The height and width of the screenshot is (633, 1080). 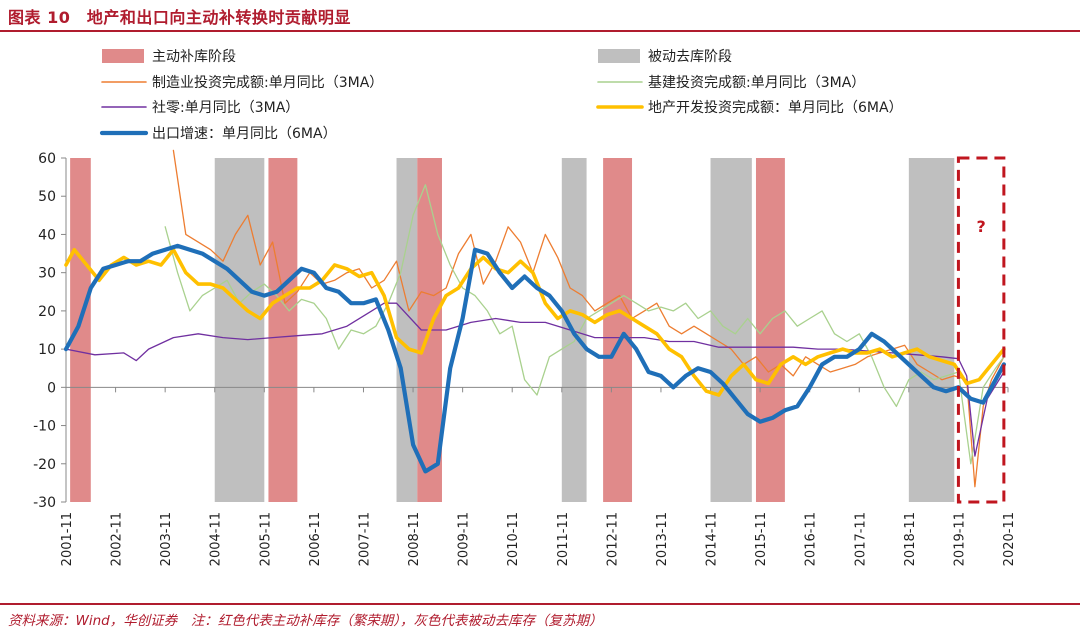 What do you see at coordinates (315, 539) in the screenshot?
I see `x-tick-label: 2006-11` at bounding box center [315, 539].